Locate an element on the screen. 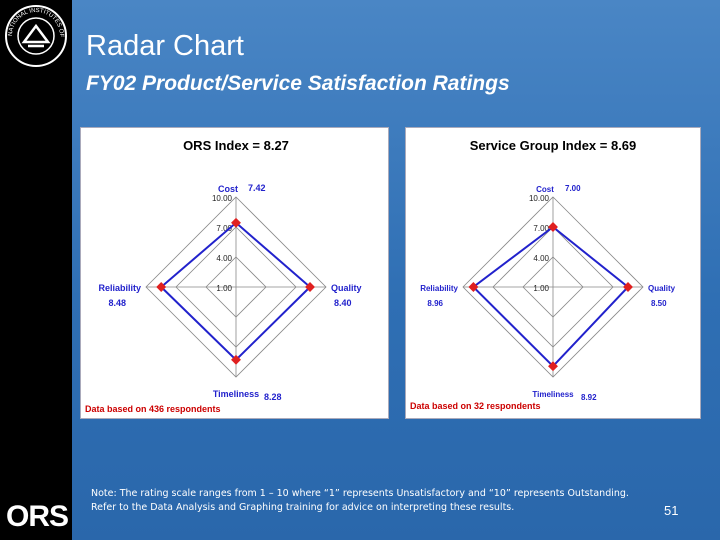 The height and width of the screenshot is (540, 720). nih-emblem-icon: NATIONAL INSTITUTES OF HEALTH is located at coordinates (35, 35).